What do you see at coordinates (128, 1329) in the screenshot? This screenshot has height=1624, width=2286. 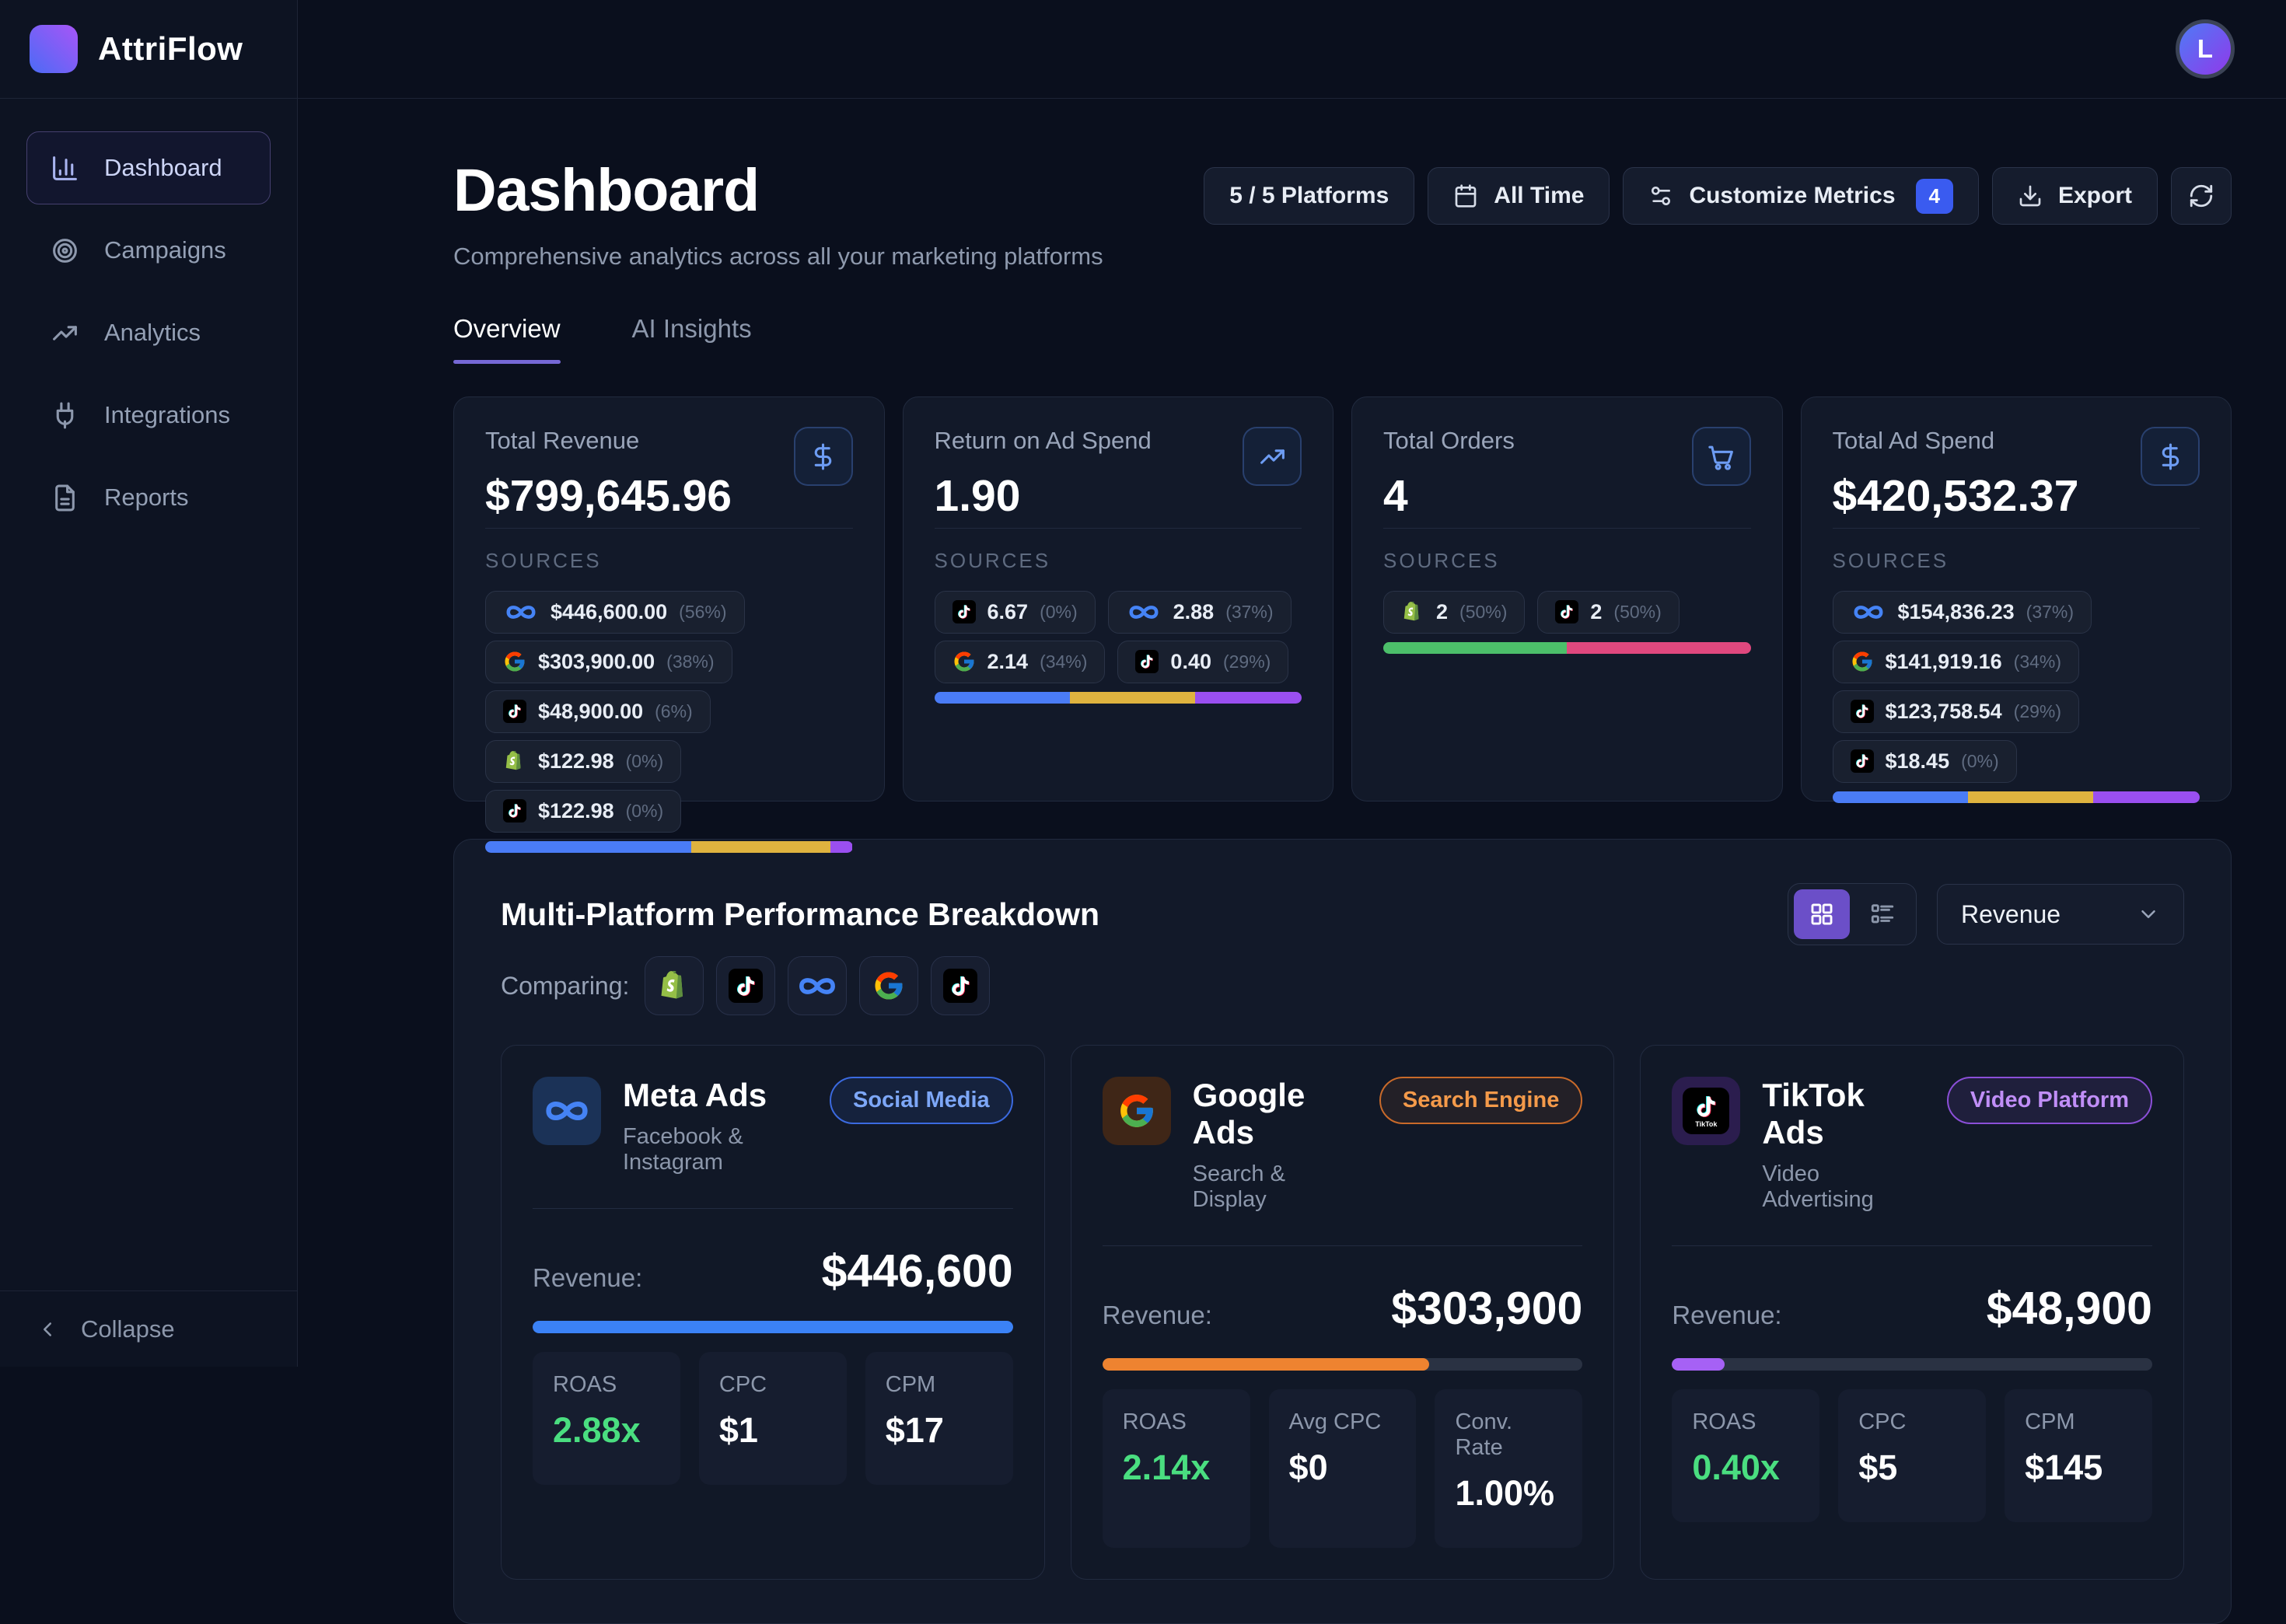 I see `collapse-label: Collapse` at bounding box center [128, 1329].